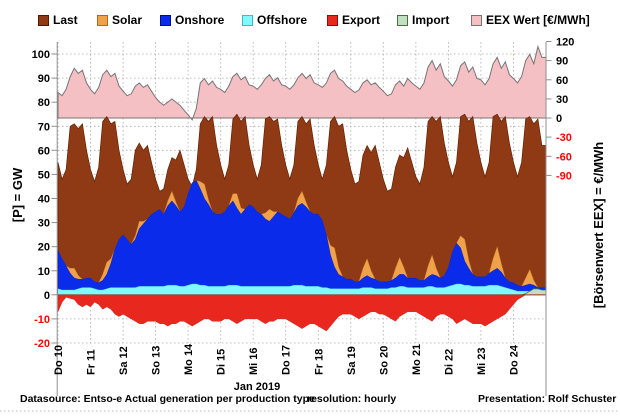 The width and height of the screenshot is (620, 416). I want to click on onshore-swatch-icon, so click(165, 20).